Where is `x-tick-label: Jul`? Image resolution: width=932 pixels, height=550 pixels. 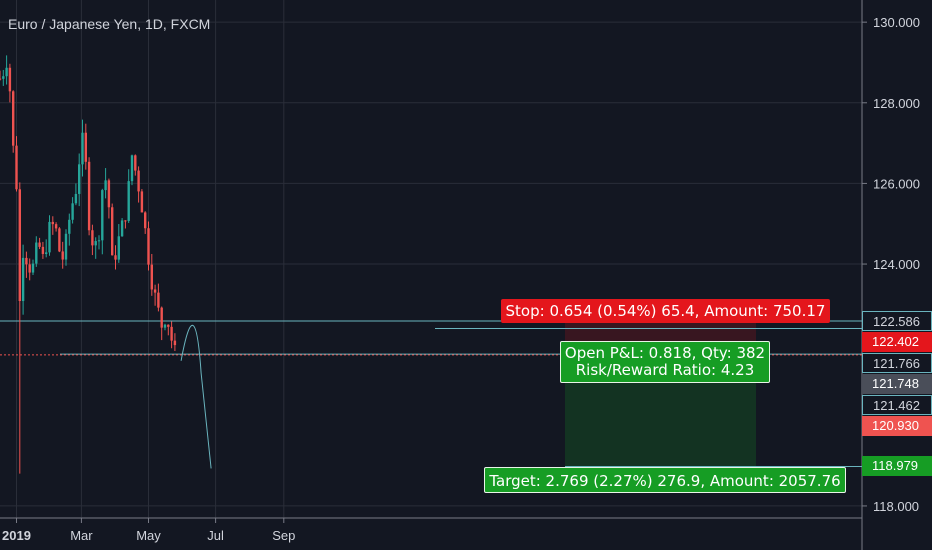 x-tick-label: Jul is located at coordinates (215, 535).